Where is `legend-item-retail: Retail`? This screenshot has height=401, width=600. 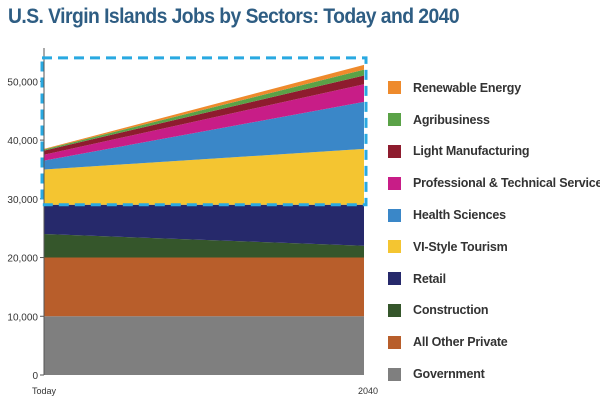 legend-item-retail: Retail is located at coordinates (494, 279).